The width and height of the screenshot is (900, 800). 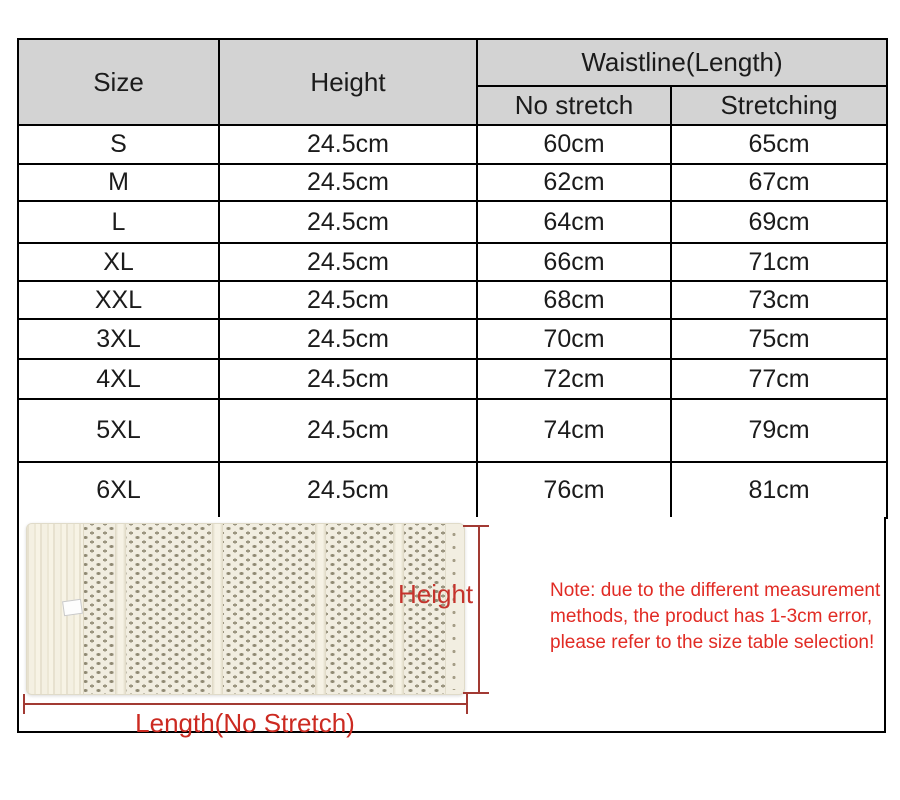 What do you see at coordinates (682, 62) in the screenshot?
I see `col-header-waistline: Waistline(Length)` at bounding box center [682, 62].